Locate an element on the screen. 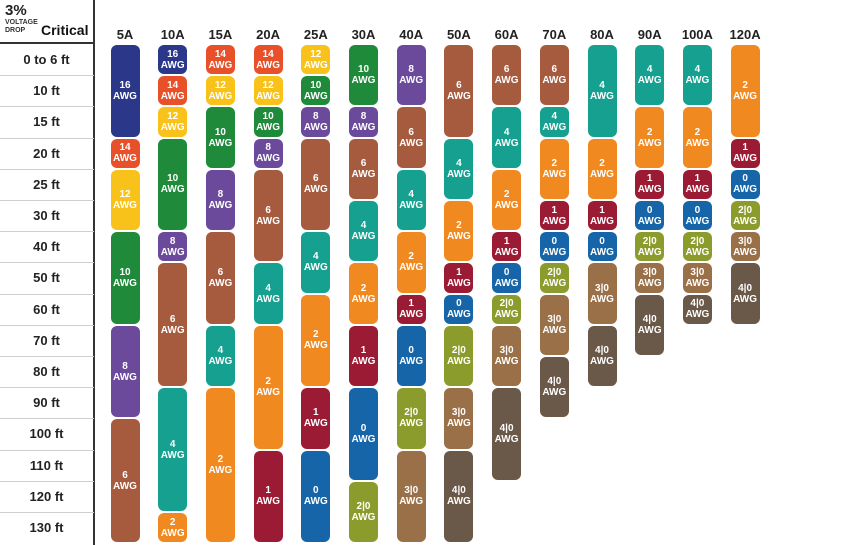  column-header: 40A is located at coordinates (411, 34).